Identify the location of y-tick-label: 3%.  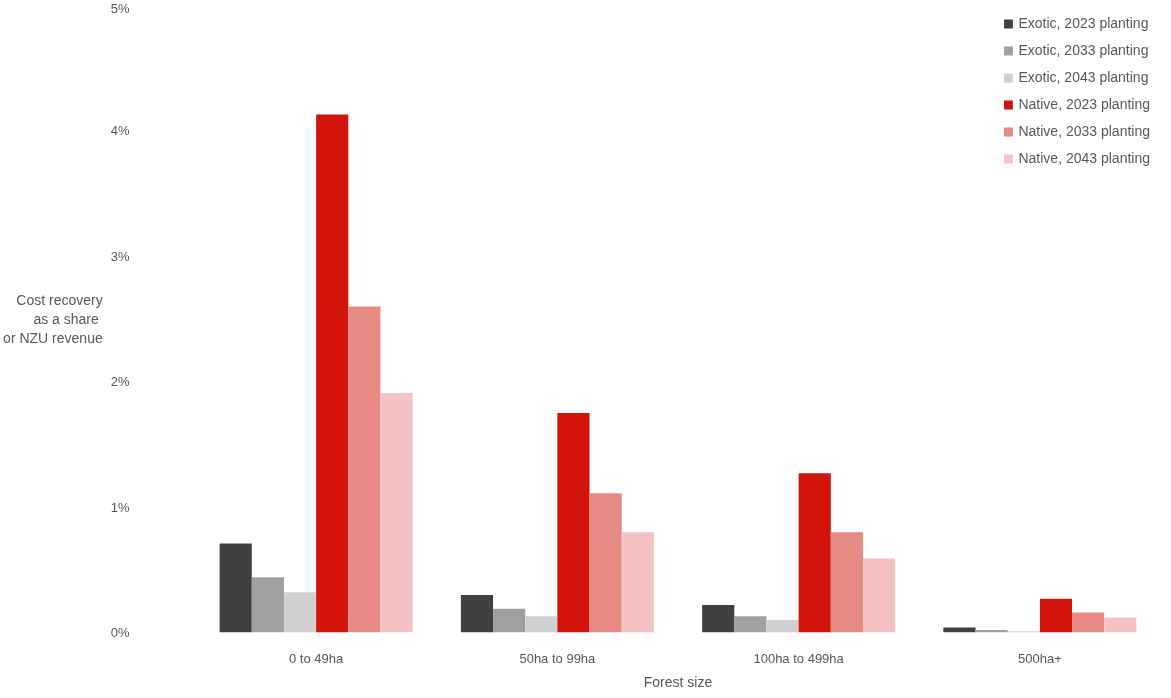
(120, 256).